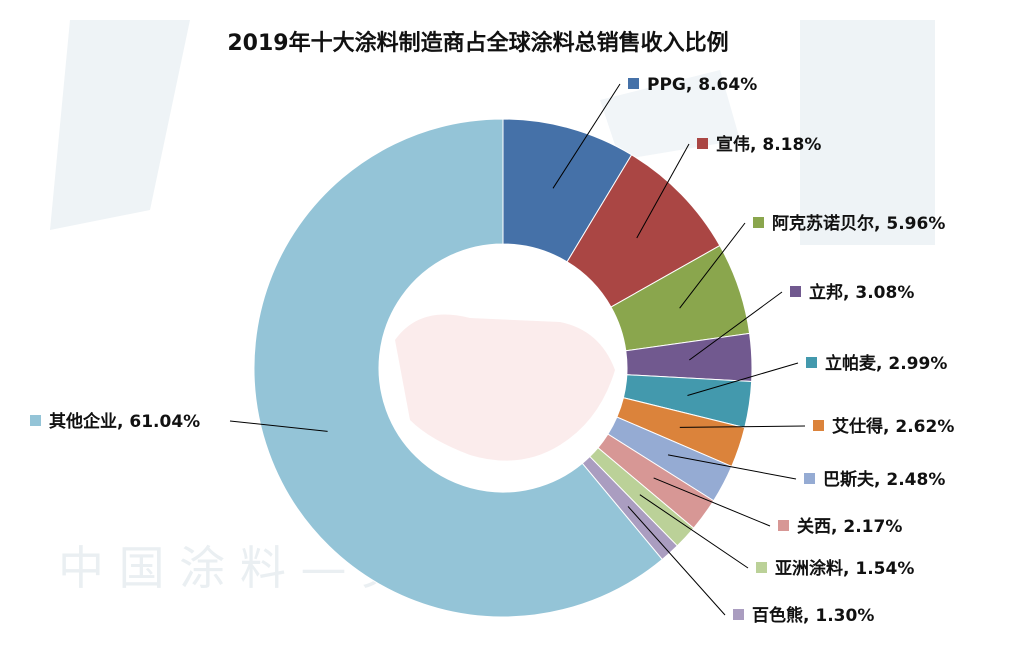 This screenshot has width=1019, height=652. I want to click on chart-title: 2019年十大涂料制造商占全球涂料总销售收入比例, so click(477, 43).